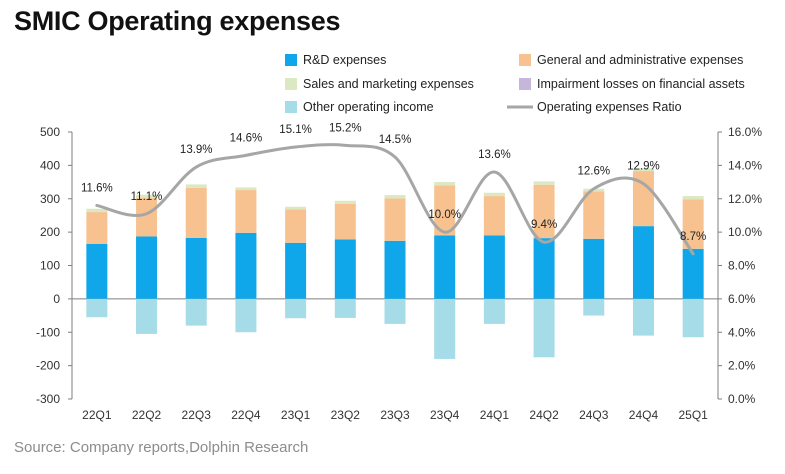  Describe the element at coordinates (344, 60) in the screenshot. I see `legend-label-rd: R&D expenses` at that location.